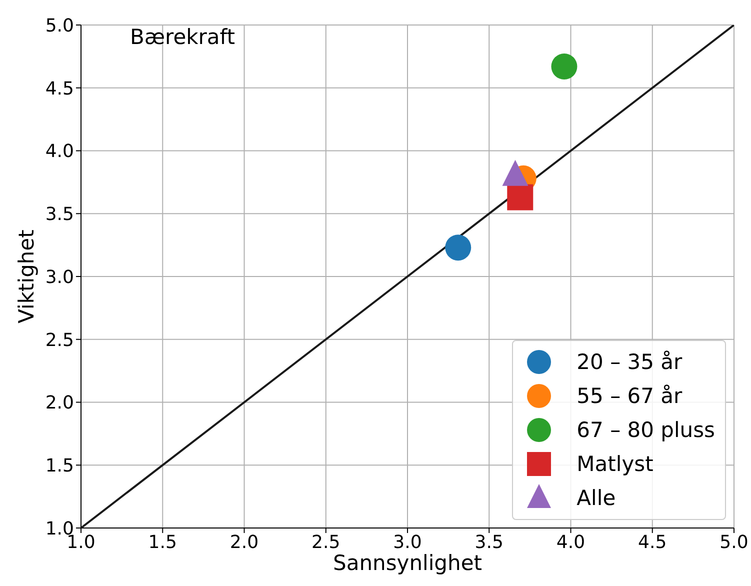 The height and width of the screenshot is (586, 751). I want to click on x-tick-label: 3.5, so click(489, 542).